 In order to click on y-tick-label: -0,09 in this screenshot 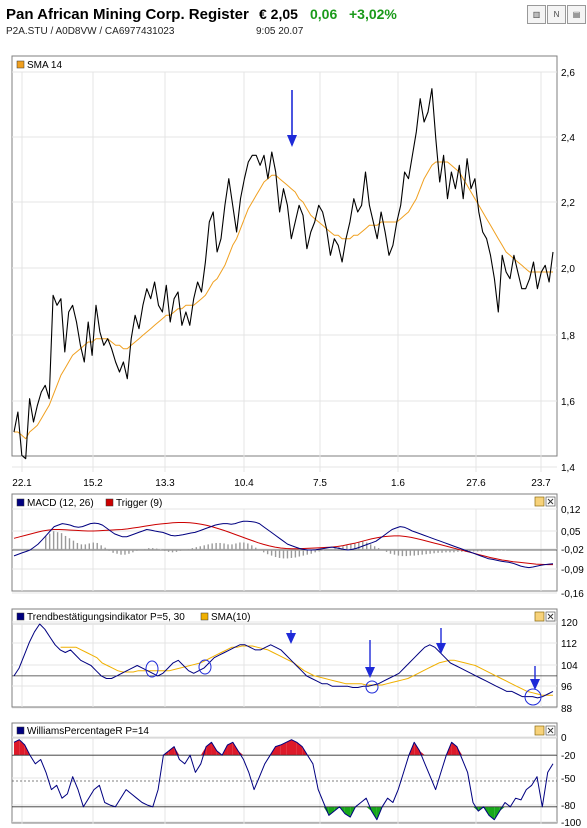, I will do `click(572, 570)`.